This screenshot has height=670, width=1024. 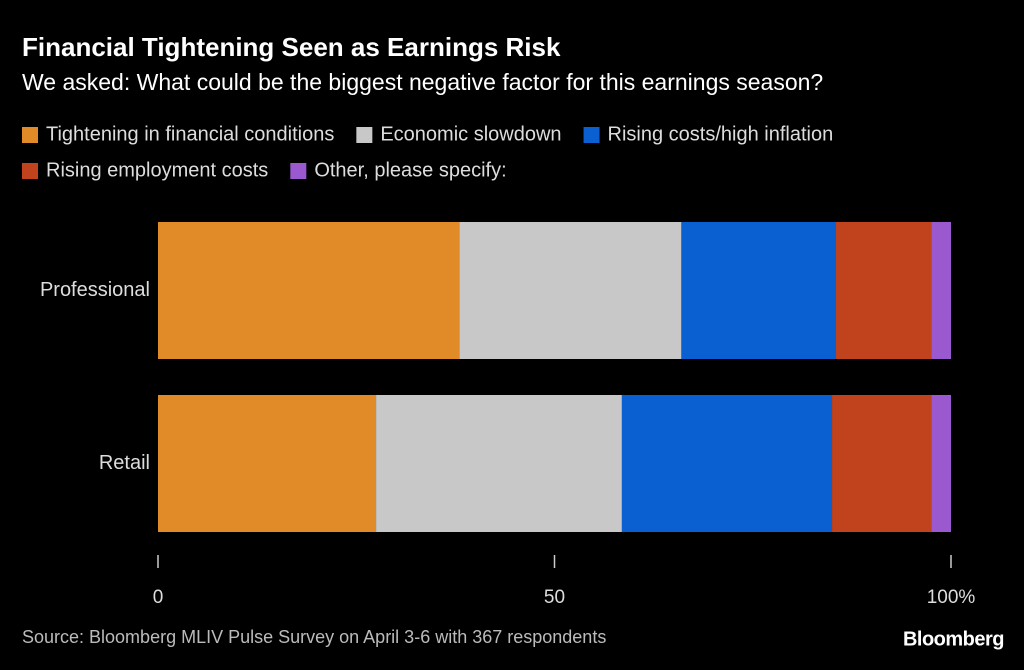 What do you see at coordinates (157, 170) in the screenshot?
I see `legend-label: Rising employment costs` at bounding box center [157, 170].